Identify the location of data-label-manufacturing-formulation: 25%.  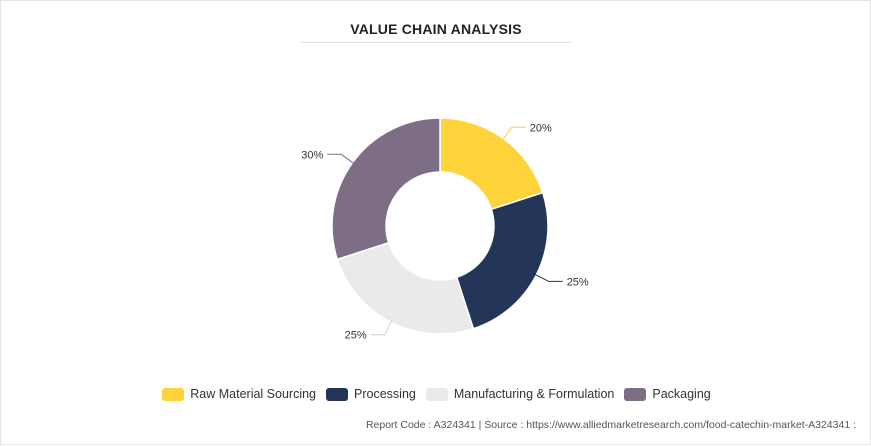
(356, 336).